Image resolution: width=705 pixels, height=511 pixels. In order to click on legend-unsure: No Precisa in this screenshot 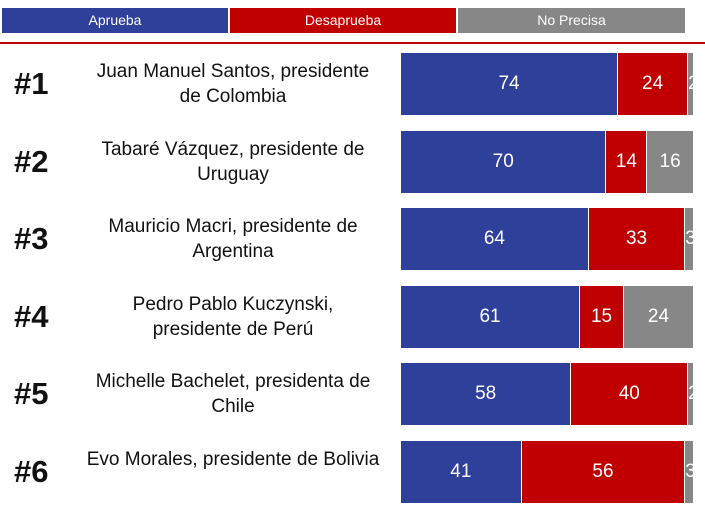, I will do `click(571, 20)`.